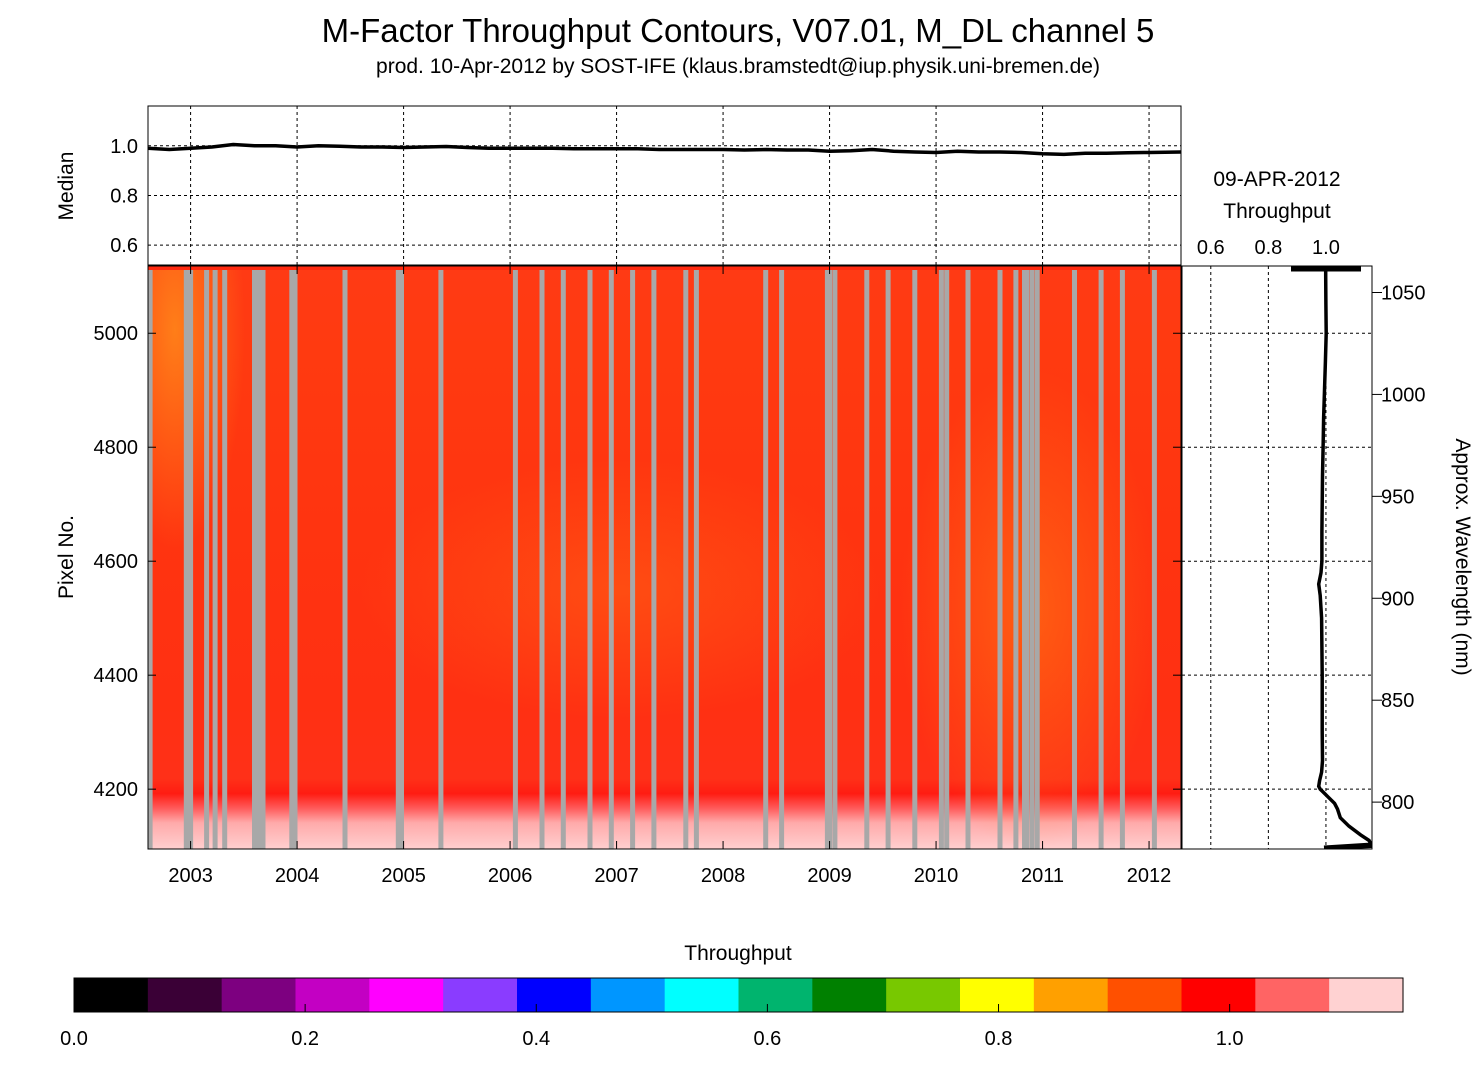 Image resolution: width=1475 pixels, height=1068 pixels. Describe the element at coordinates (66, 186) in the screenshot. I see `median-ylabel: Median` at that location.